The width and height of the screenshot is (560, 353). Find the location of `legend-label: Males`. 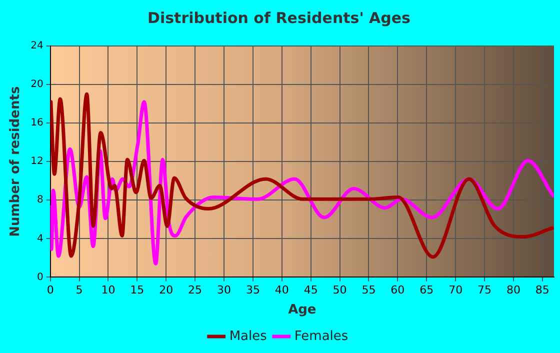

legend-label: Males is located at coordinates (248, 336).